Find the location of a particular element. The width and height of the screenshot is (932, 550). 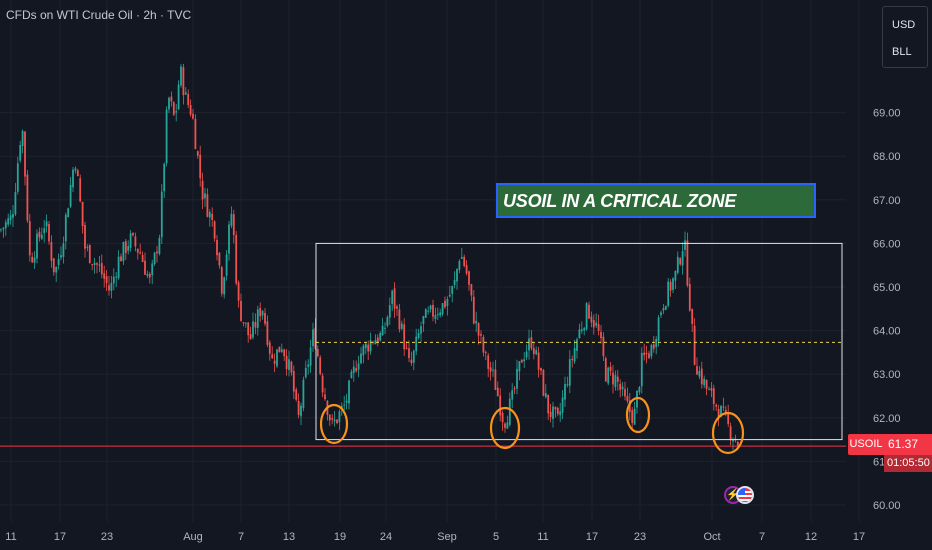

x-tick-label: 17 is located at coordinates (859, 537).